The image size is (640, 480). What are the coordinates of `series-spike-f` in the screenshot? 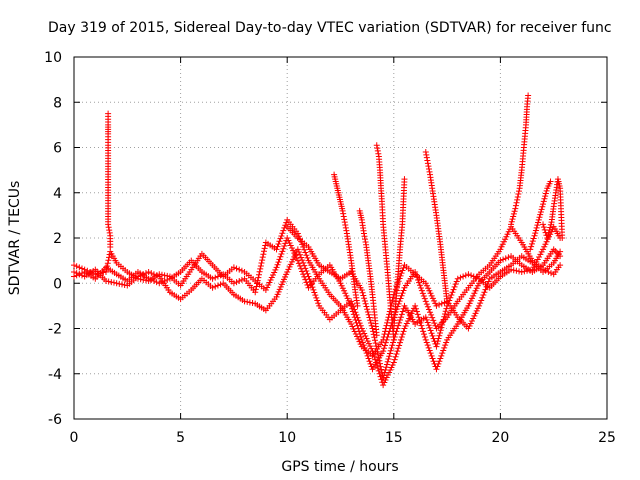 It's located at (436, 227).